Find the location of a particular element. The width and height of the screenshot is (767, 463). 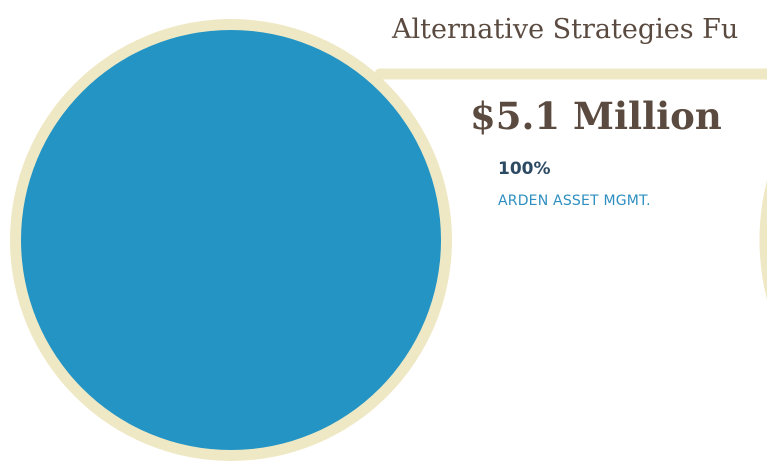

fund-total: $5.1 Million is located at coordinates (596, 116).